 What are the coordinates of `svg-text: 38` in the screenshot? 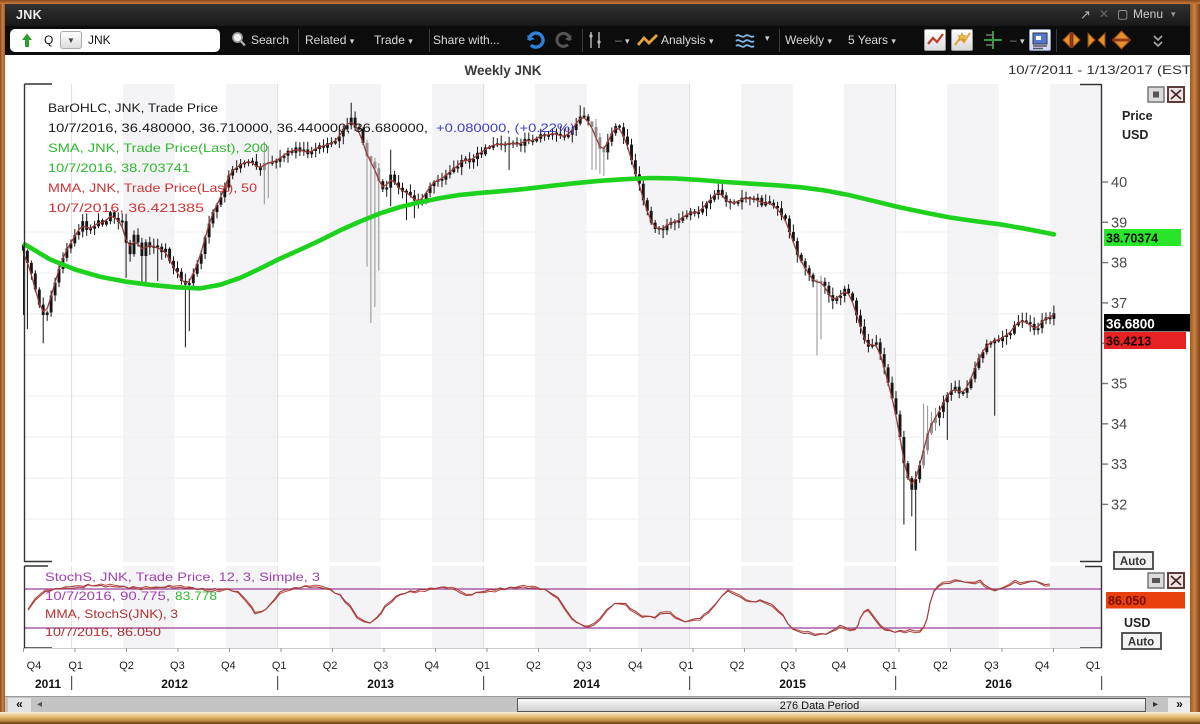 It's located at (1119, 264).